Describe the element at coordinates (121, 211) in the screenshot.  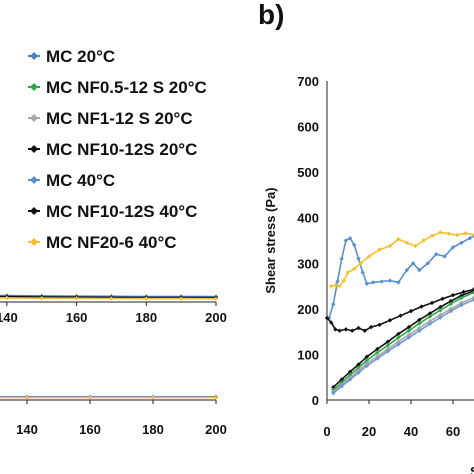
I see `legend-label-mc-nf10-12s-40-c: MC NF10-12S 40°C` at that location.